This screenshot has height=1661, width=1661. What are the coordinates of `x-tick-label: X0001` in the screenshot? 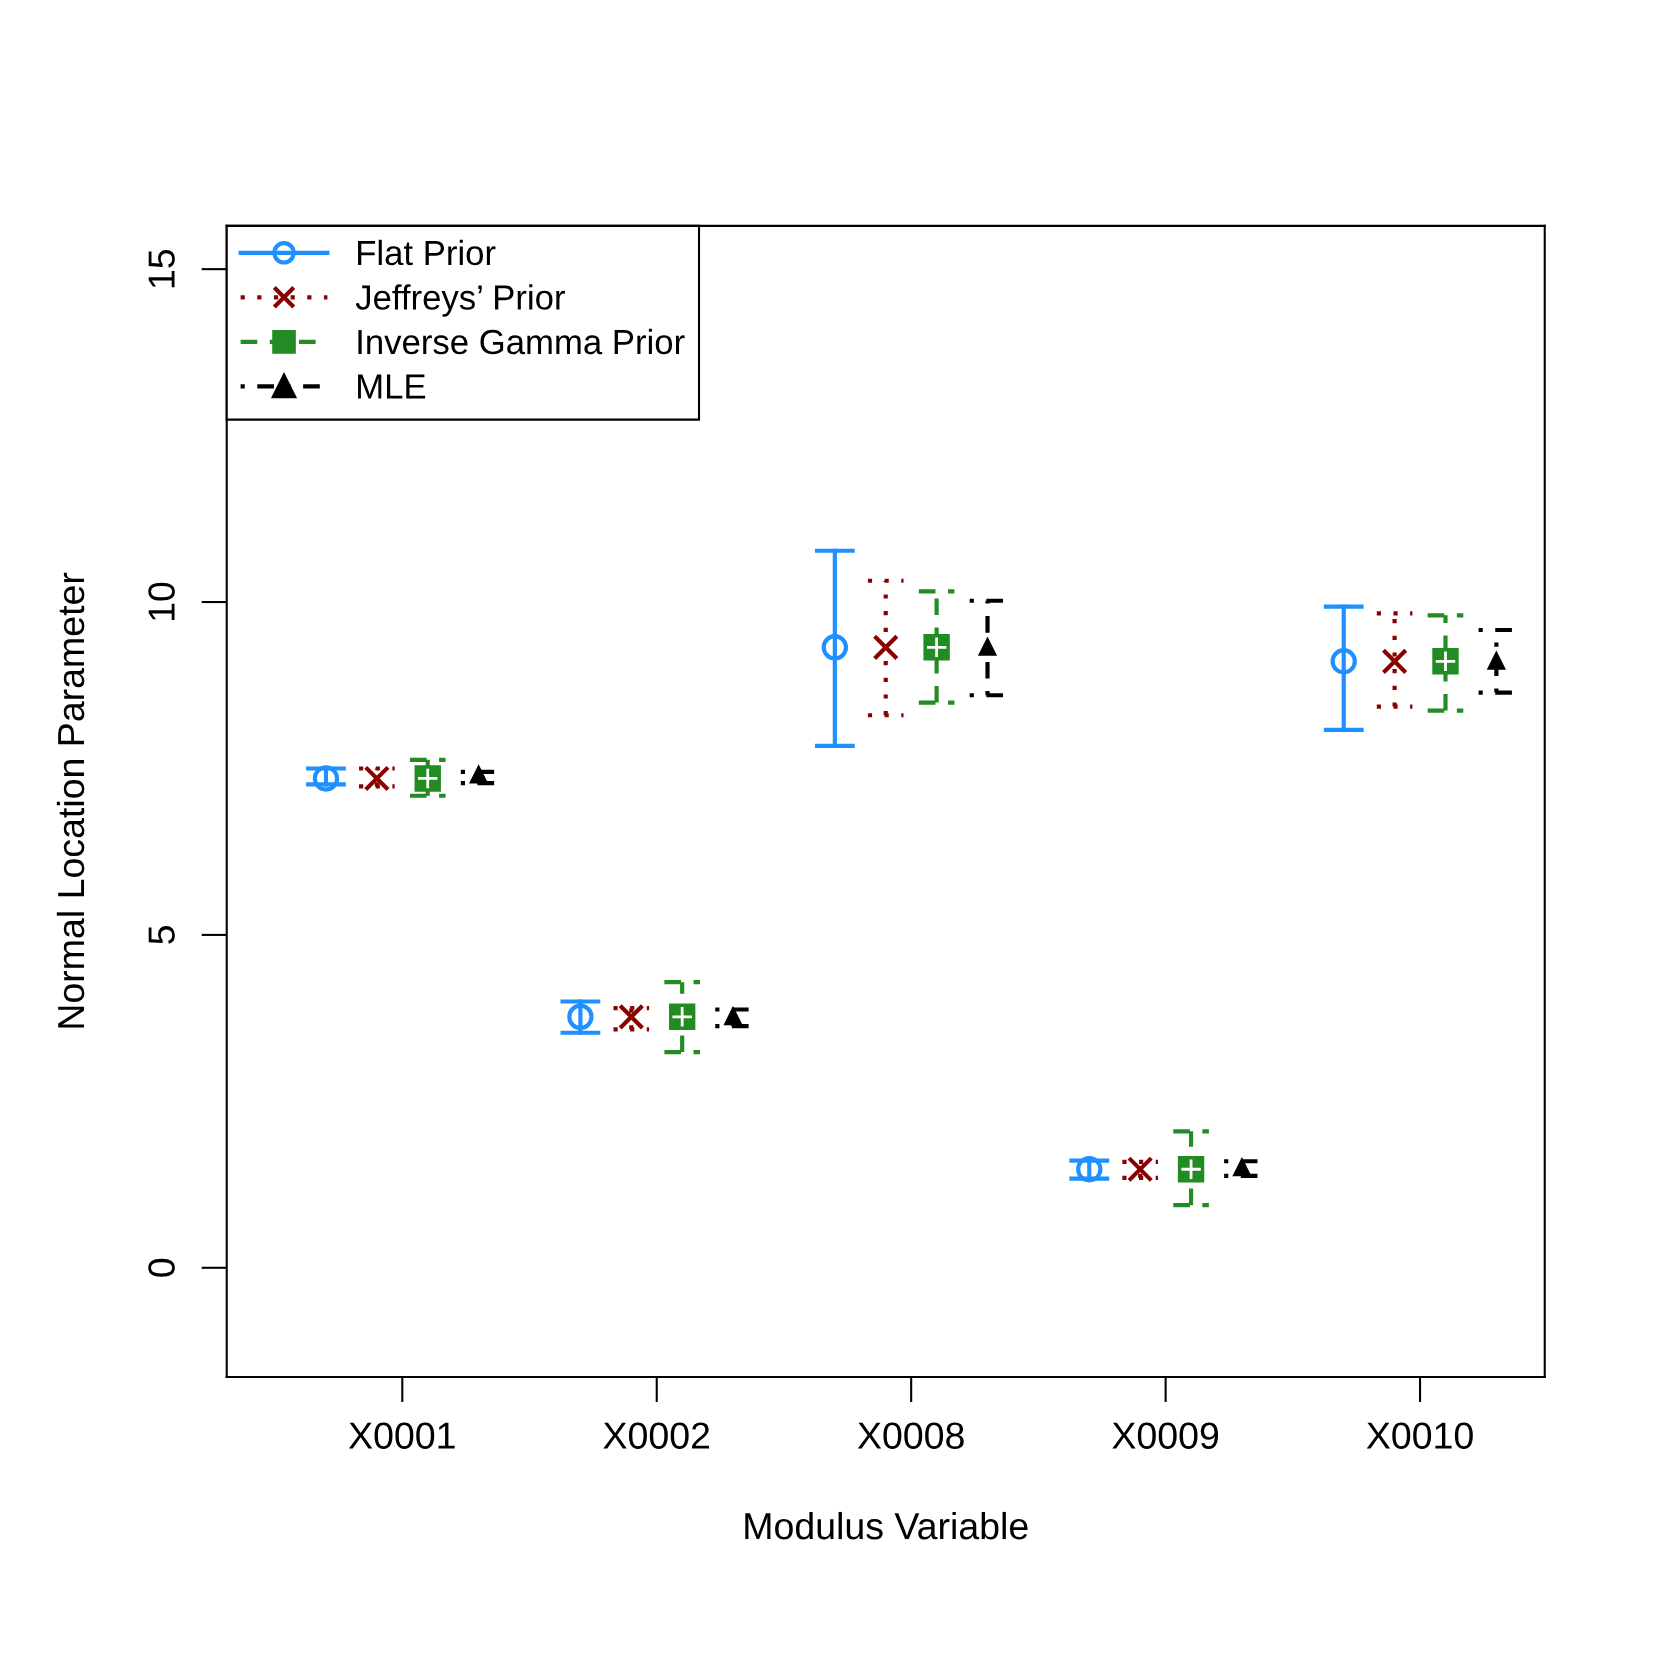 It's located at (401, 1435).